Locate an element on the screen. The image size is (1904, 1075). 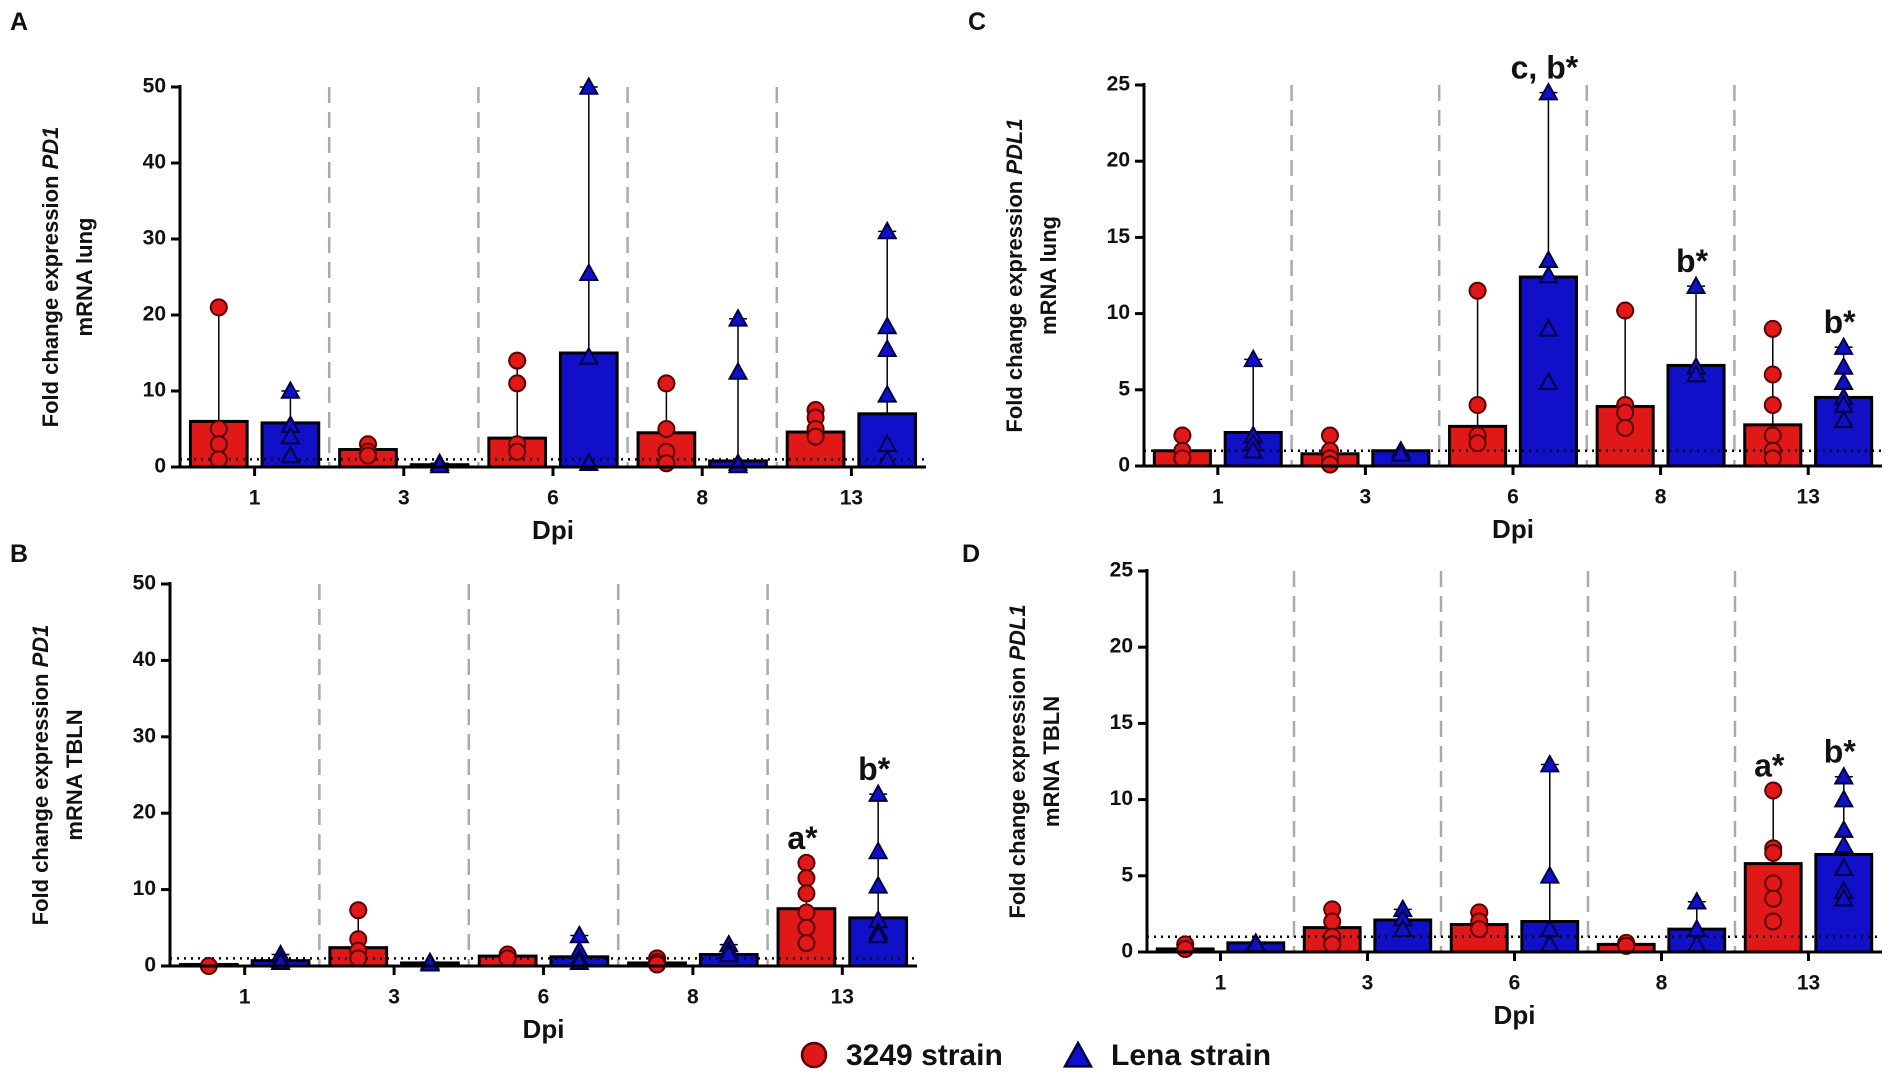
x-tick-label: 1 is located at coordinates (1218, 497).